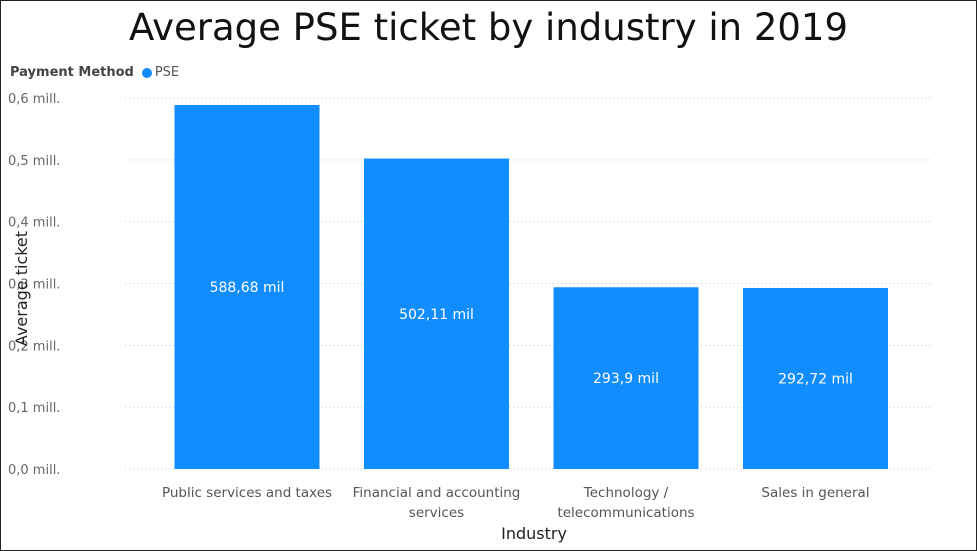 This screenshot has width=977, height=551. Describe the element at coordinates (488, 27) in the screenshot. I see `chart-title: Average PSE ticket by industry in 2019` at that location.